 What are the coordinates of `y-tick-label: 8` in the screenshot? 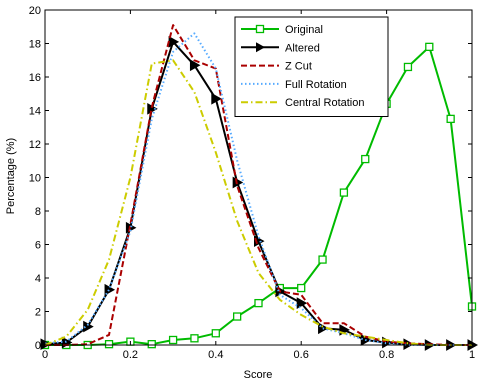 It's located at (38, 212).